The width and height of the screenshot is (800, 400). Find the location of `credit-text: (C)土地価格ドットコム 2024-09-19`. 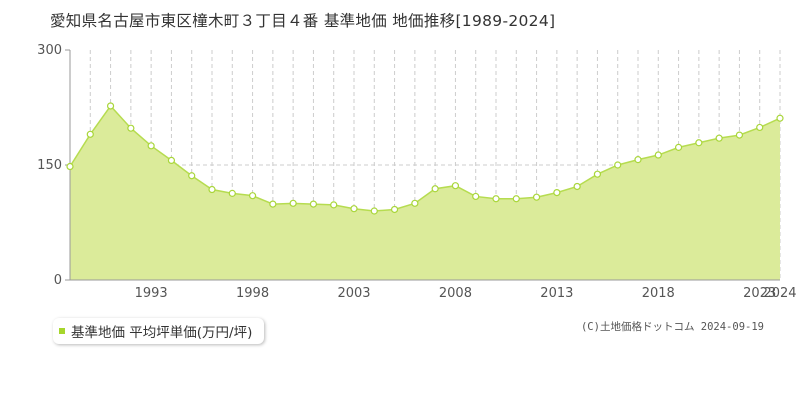

credit-text: (C)土地価格ドットコム 2024-09-19 is located at coordinates (672, 327).